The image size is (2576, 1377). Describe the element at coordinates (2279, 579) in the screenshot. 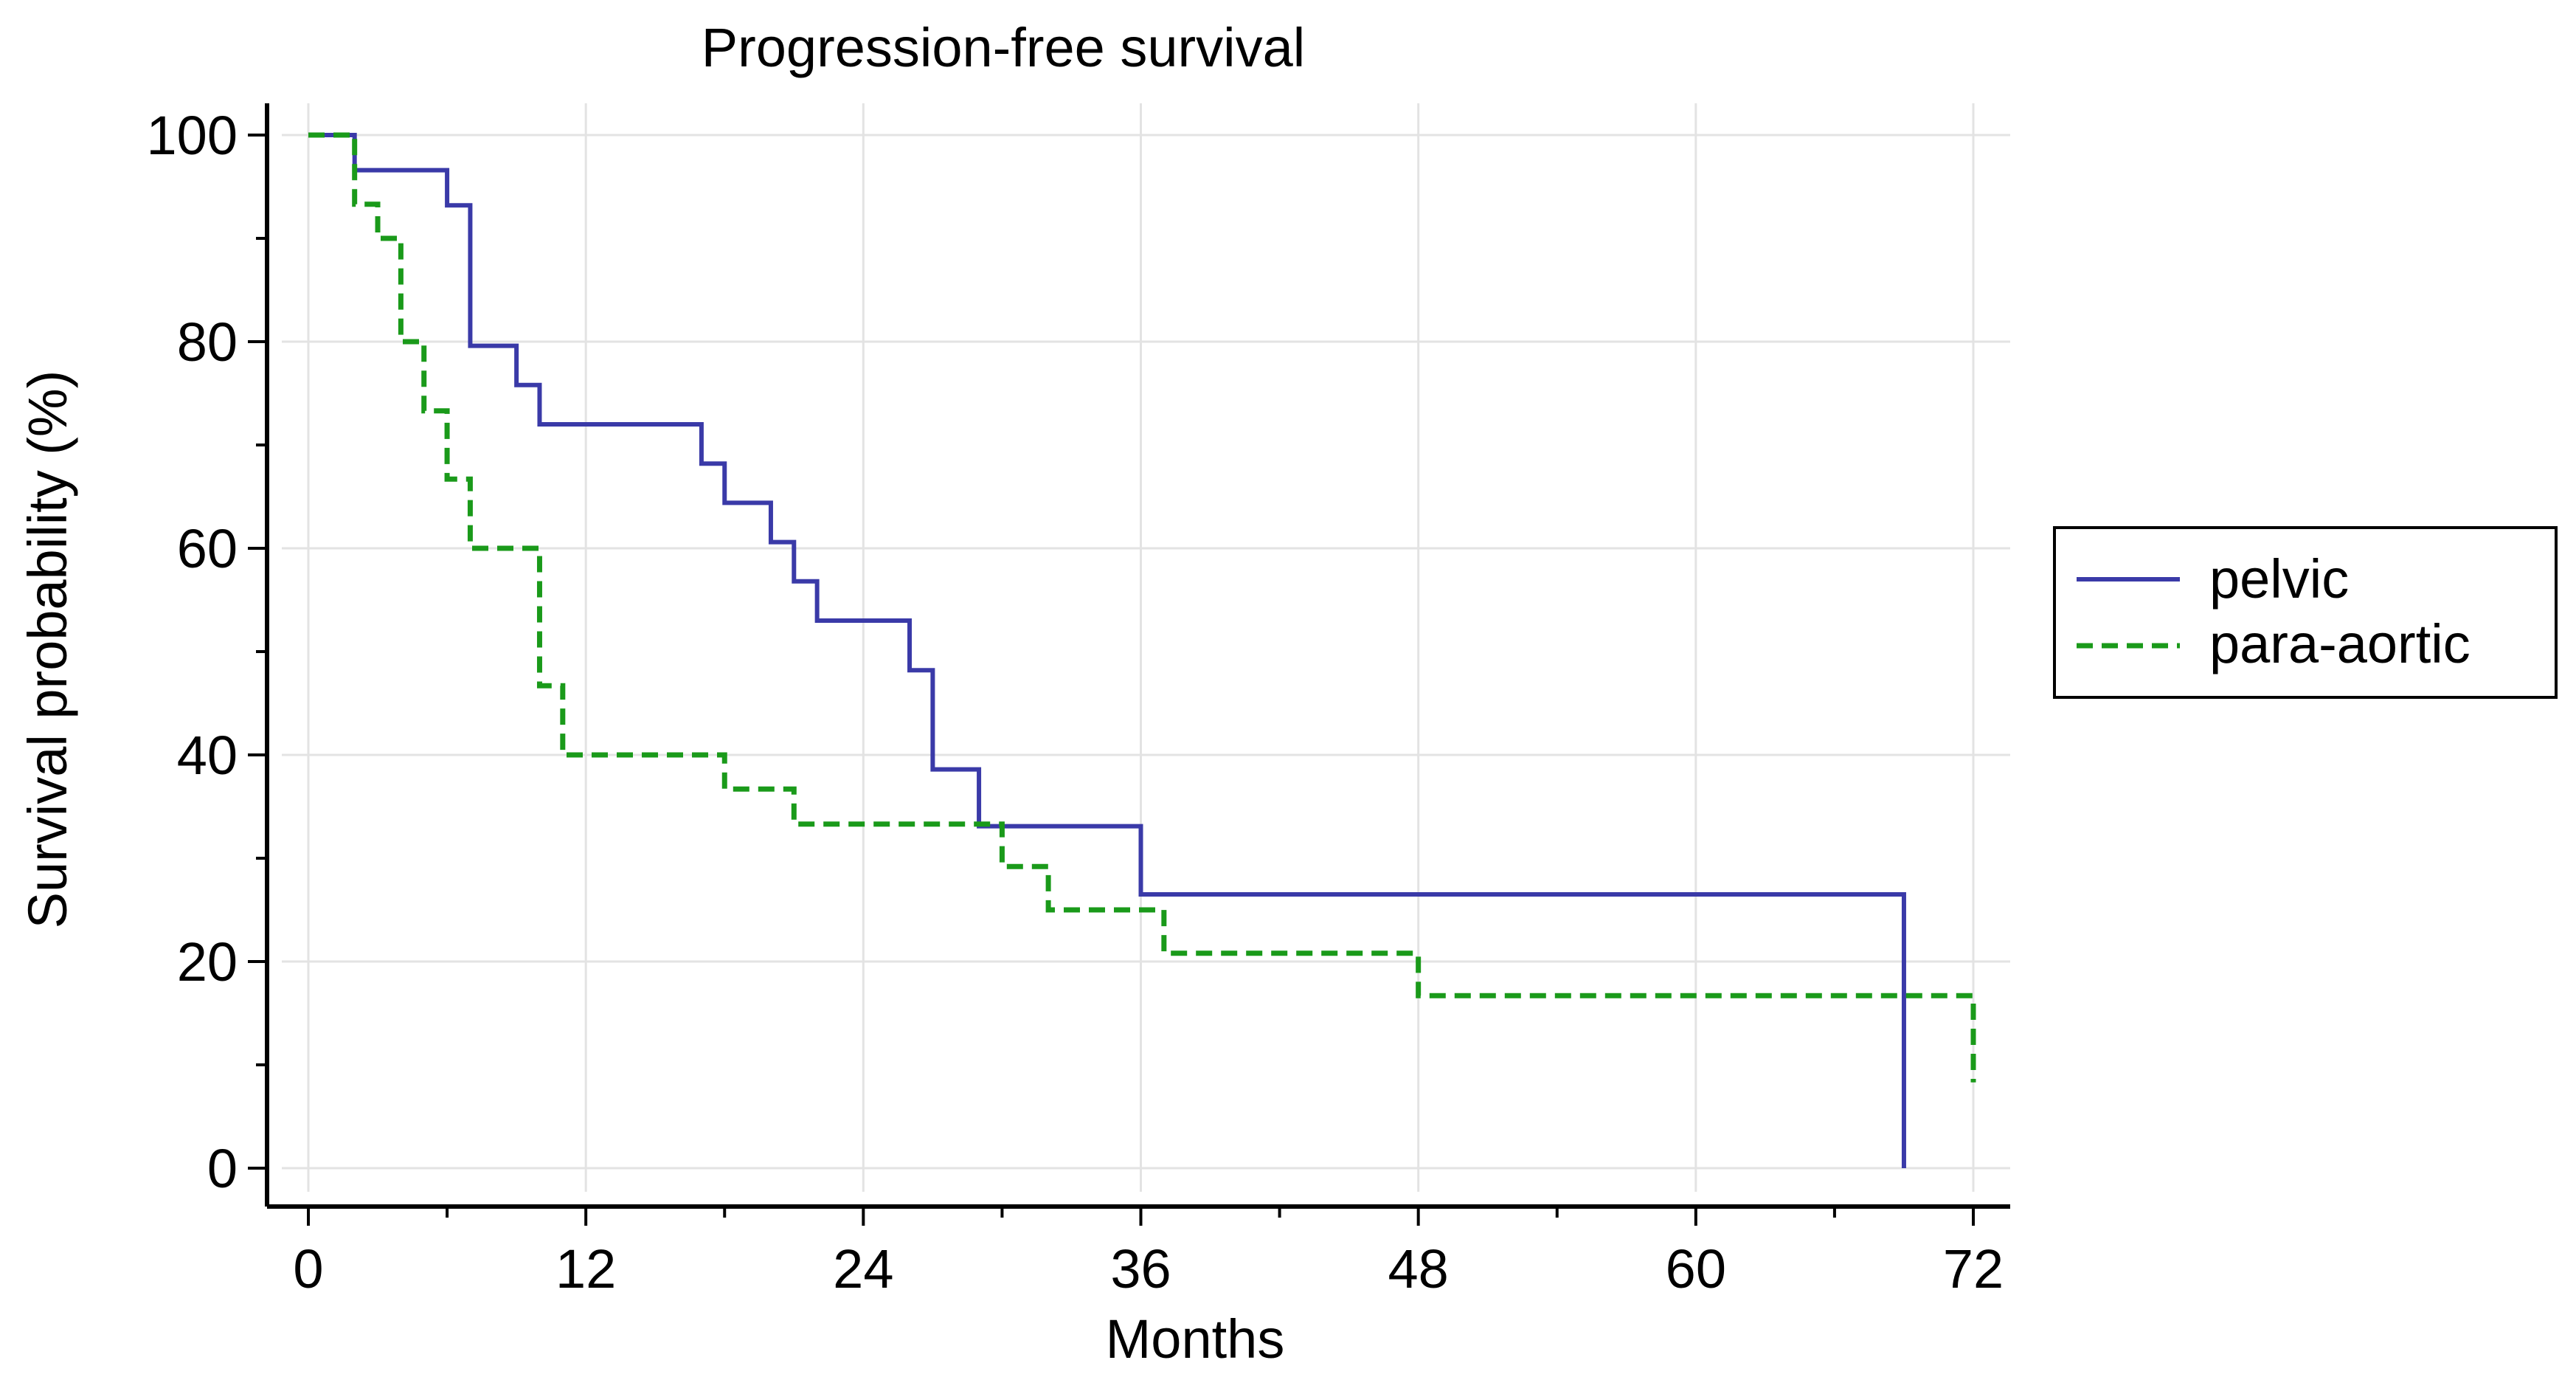

I see `legend-label-pelvic: pelvic` at that location.